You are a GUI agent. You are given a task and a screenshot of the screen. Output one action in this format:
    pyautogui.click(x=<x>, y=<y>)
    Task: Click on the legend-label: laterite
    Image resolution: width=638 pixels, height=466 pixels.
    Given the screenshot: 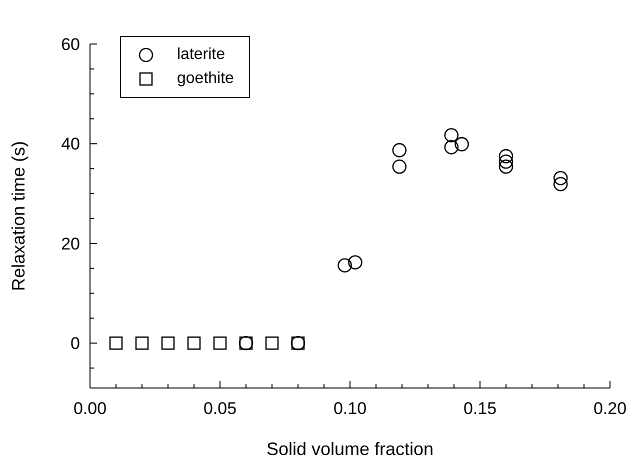 What is the action you would take?
    pyautogui.click(x=201, y=55)
    